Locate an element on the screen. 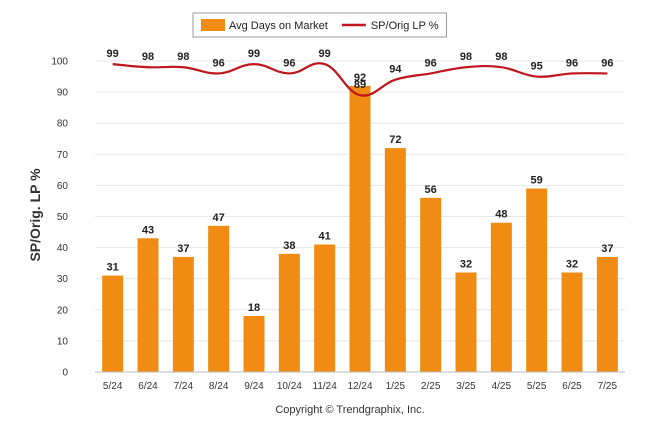  legend-line-label: SP/Orig LP % is located at coordinates (405, 26).